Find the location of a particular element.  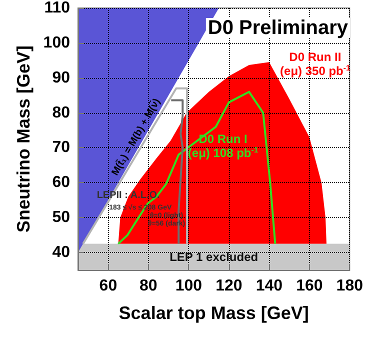

y-tick-label: 80 is located at coordinates (61, 113).